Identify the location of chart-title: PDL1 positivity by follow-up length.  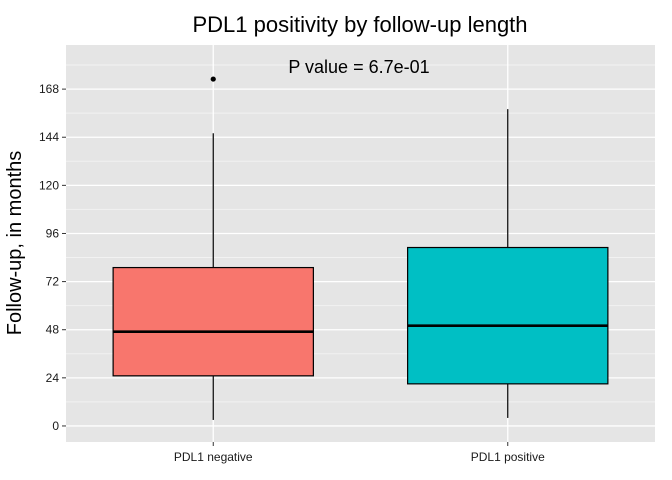
(359, 24).